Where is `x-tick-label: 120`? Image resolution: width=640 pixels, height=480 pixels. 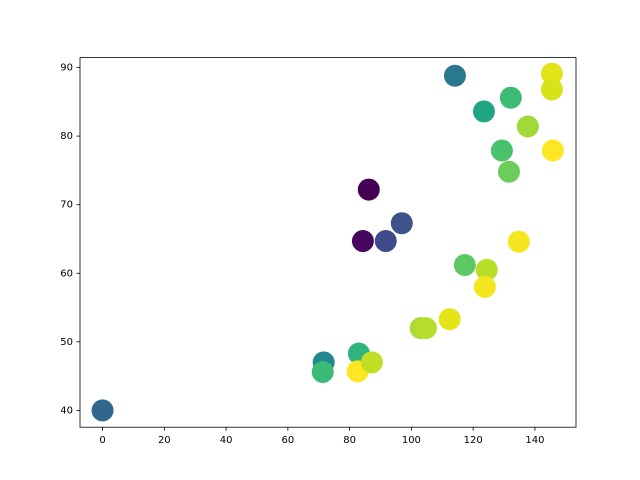 x-tick-label: 120 is located at coordinates (473, 440).